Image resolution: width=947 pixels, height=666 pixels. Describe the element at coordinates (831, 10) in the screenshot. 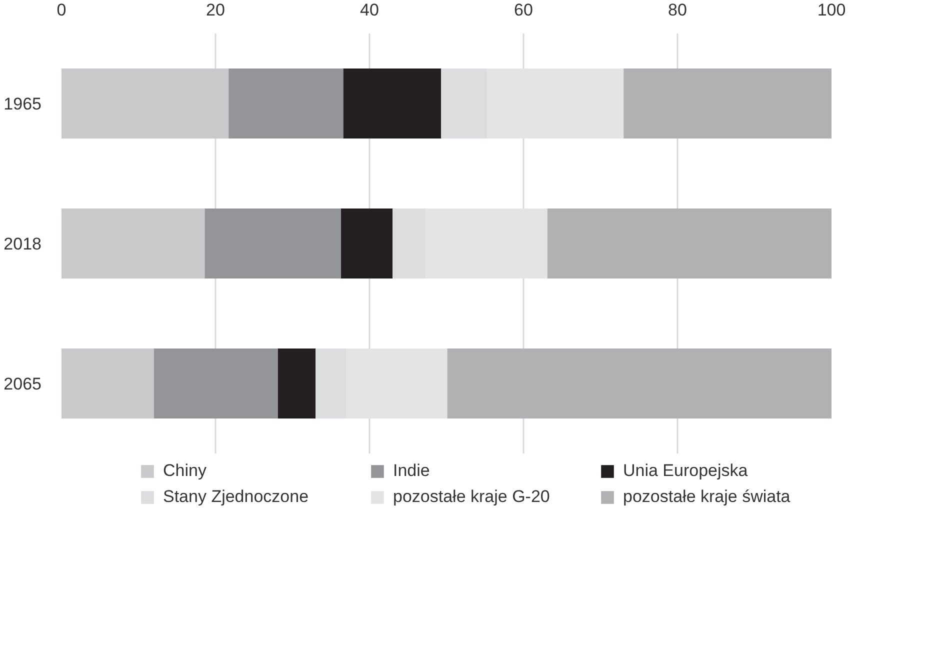

I see `x-tick-label: 100` at that location.